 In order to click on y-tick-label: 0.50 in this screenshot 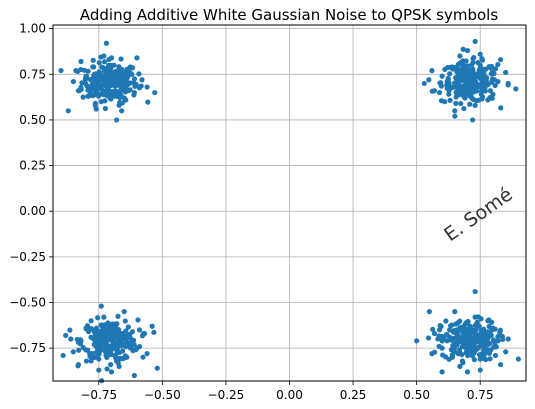, I will do `click(32, 120)`.